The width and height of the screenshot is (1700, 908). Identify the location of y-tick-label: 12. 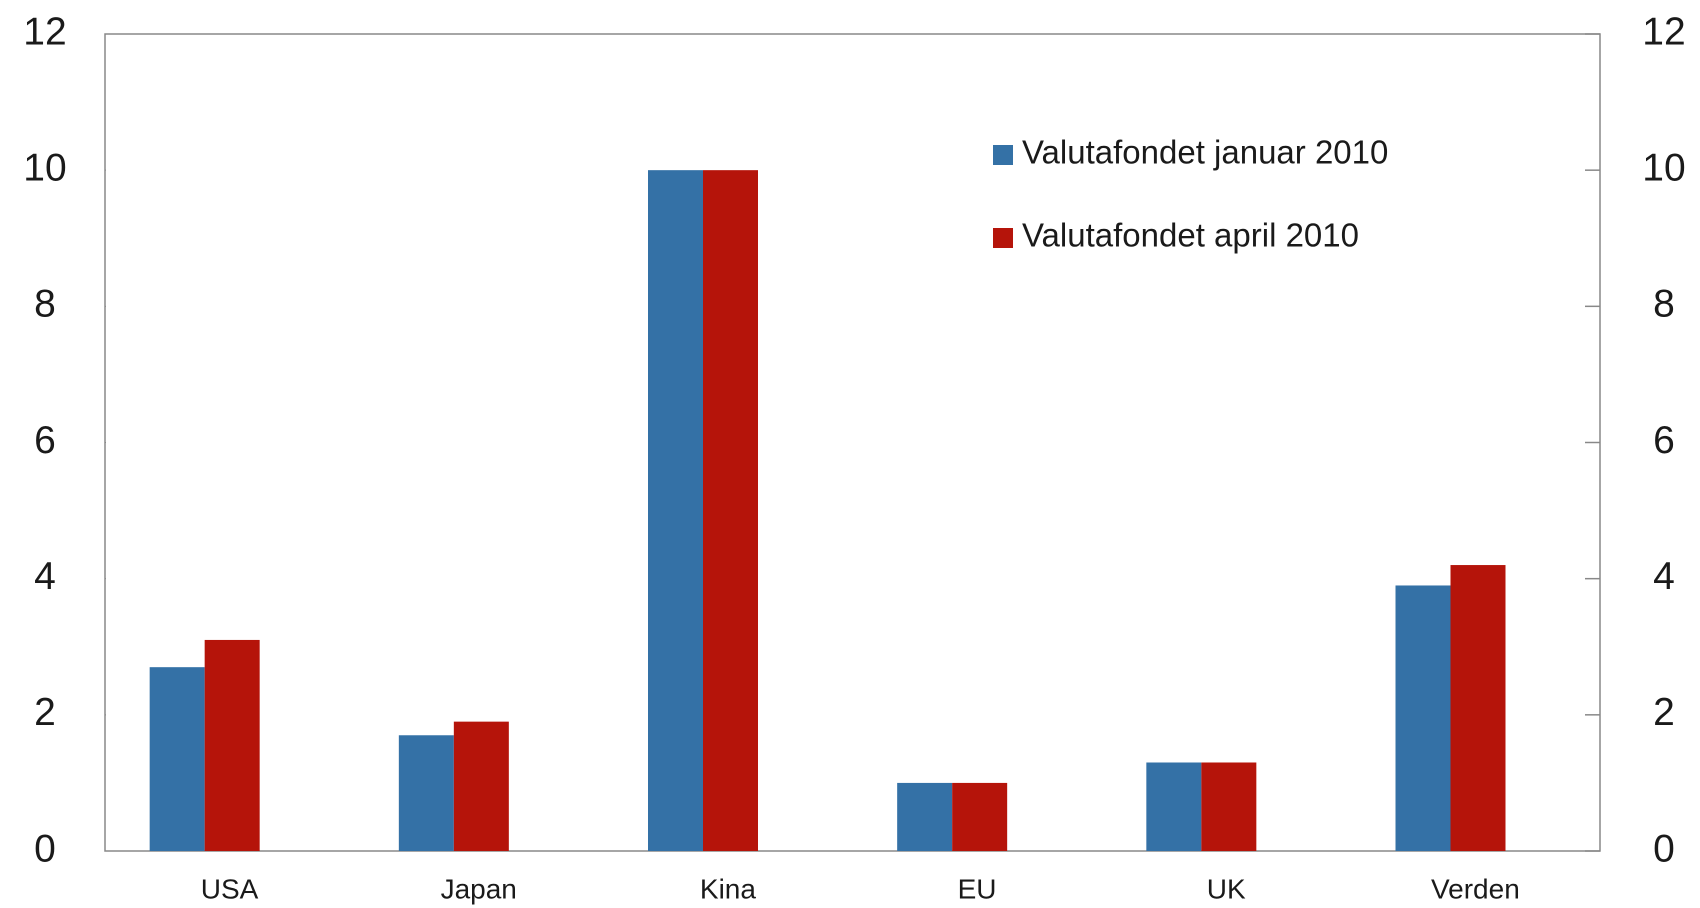
(44, 31).